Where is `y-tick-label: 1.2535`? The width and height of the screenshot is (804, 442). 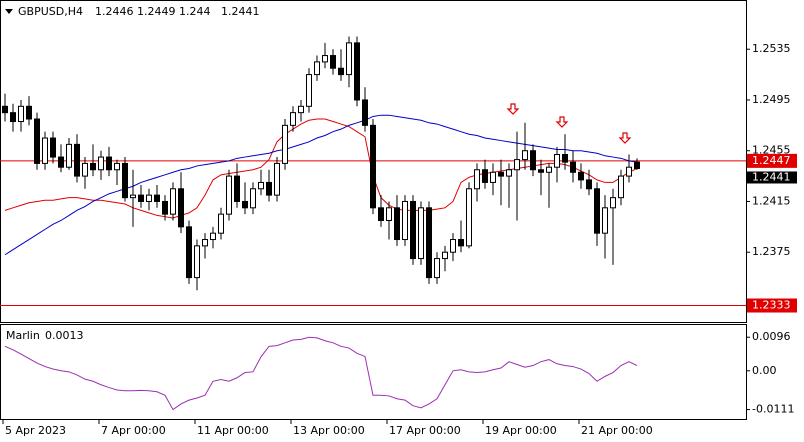 y-tick-label: 1.2535 is located at coordinates (771, 48).